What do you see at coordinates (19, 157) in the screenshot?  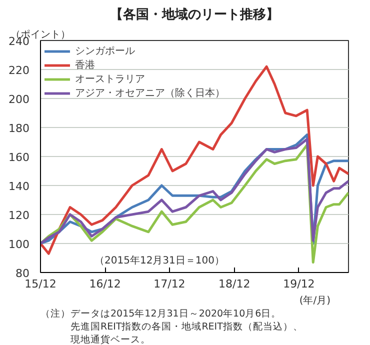 I see `y-tick-label: 160` at bounding box center [19, 157].